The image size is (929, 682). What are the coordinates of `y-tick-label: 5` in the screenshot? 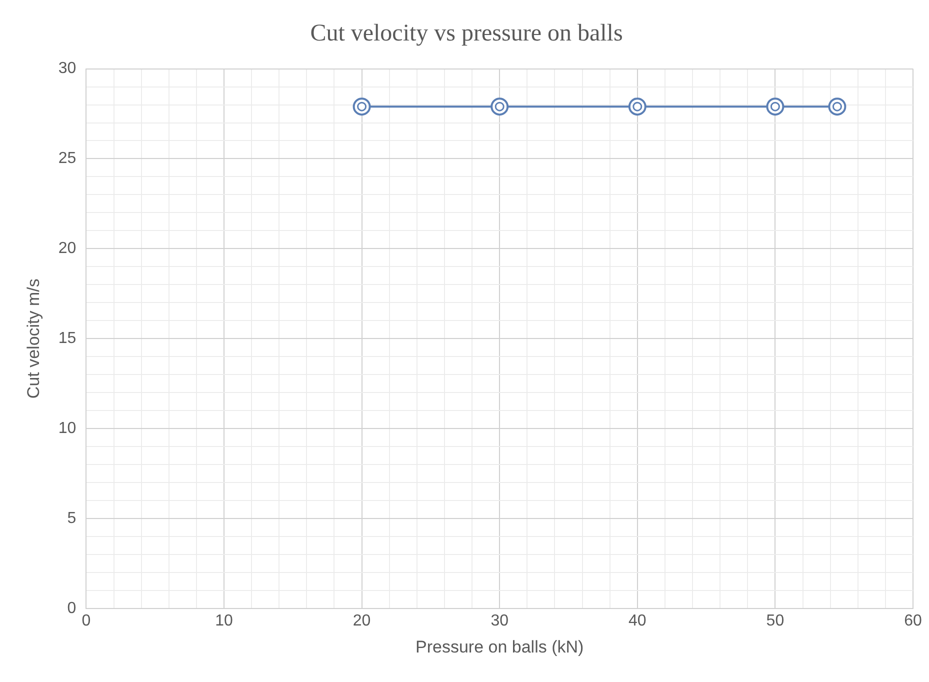 It's located at (71, 518).